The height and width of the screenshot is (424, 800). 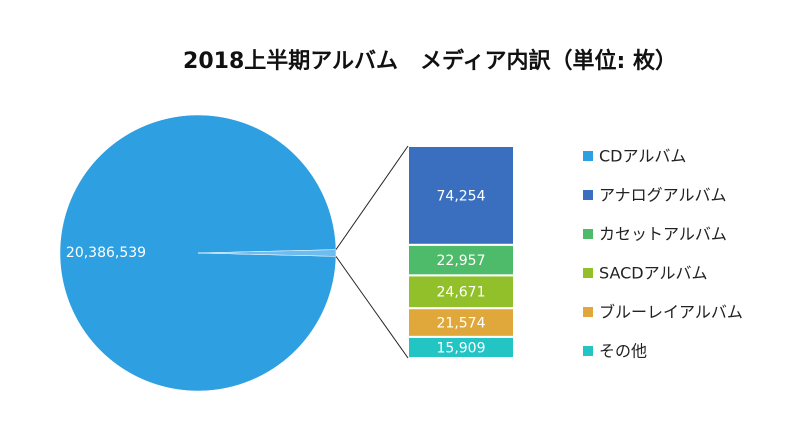 I want to click on legend-label: CDアルバム, so click(x=642, y=156).